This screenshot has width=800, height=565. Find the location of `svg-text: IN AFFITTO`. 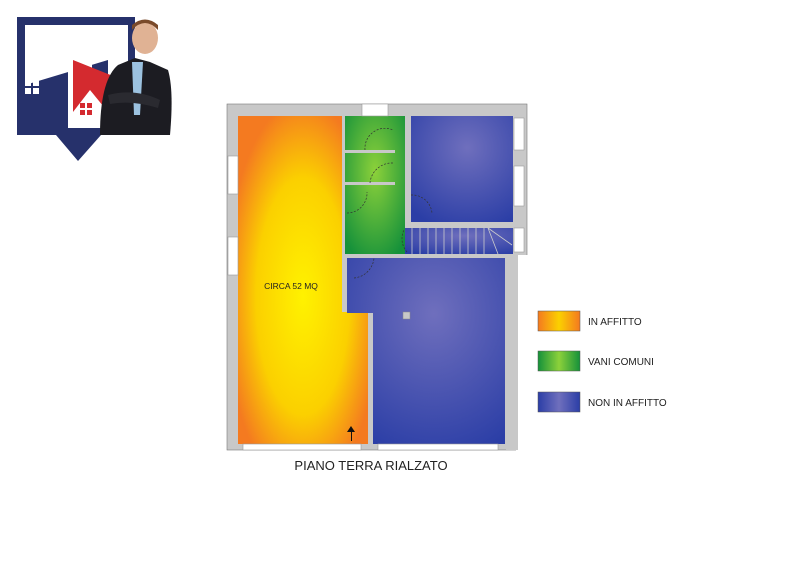

svg-text: IN AFFITTO is located at coordinates (615, 322).